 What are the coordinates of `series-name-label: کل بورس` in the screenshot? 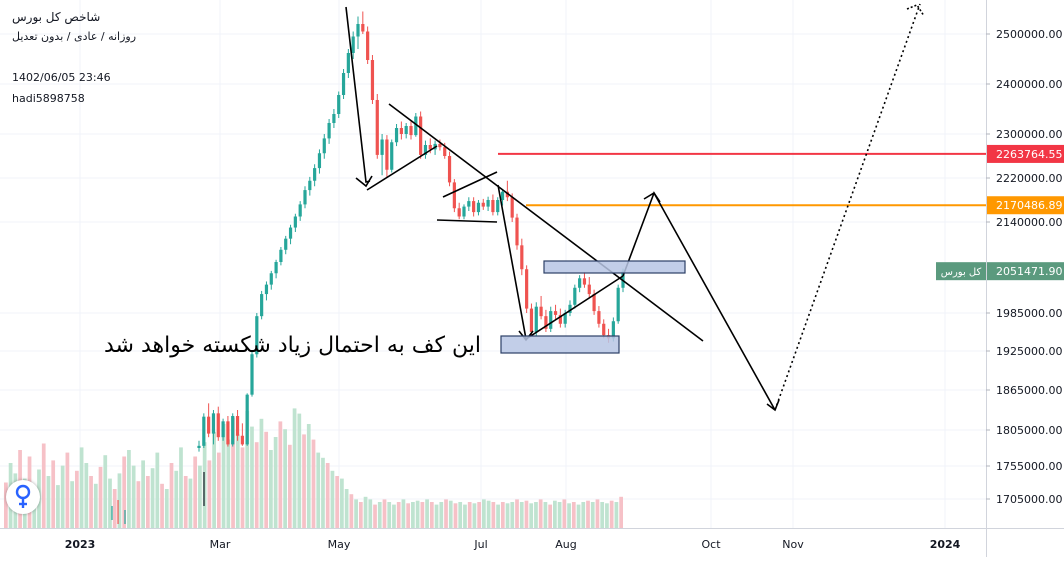 It's located at (961, 272).